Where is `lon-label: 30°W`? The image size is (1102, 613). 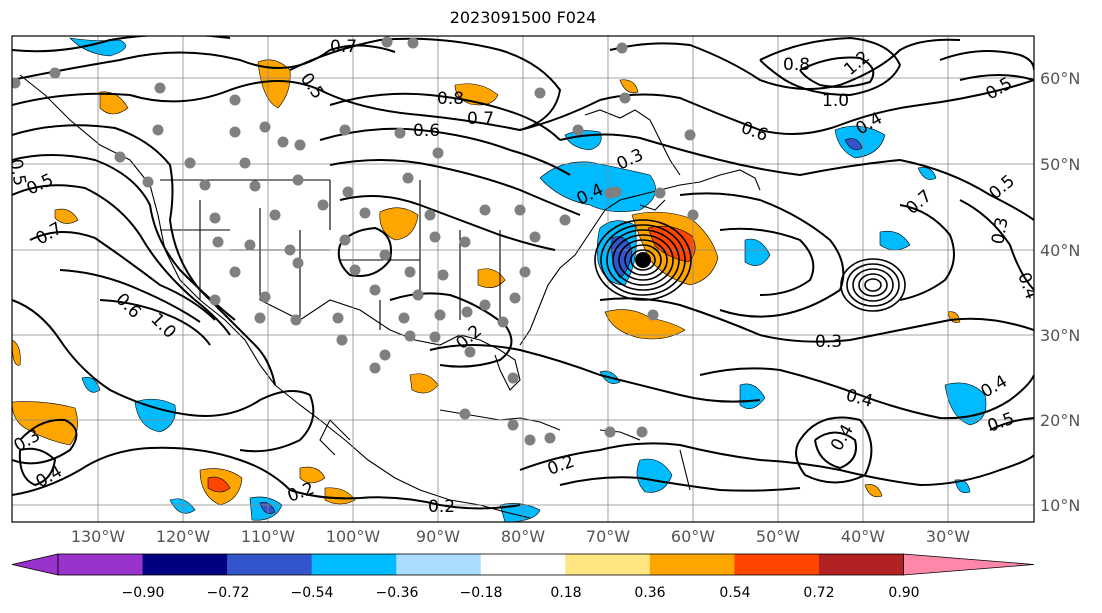 lon-label: 30°W is located at coordinates (948, 536).